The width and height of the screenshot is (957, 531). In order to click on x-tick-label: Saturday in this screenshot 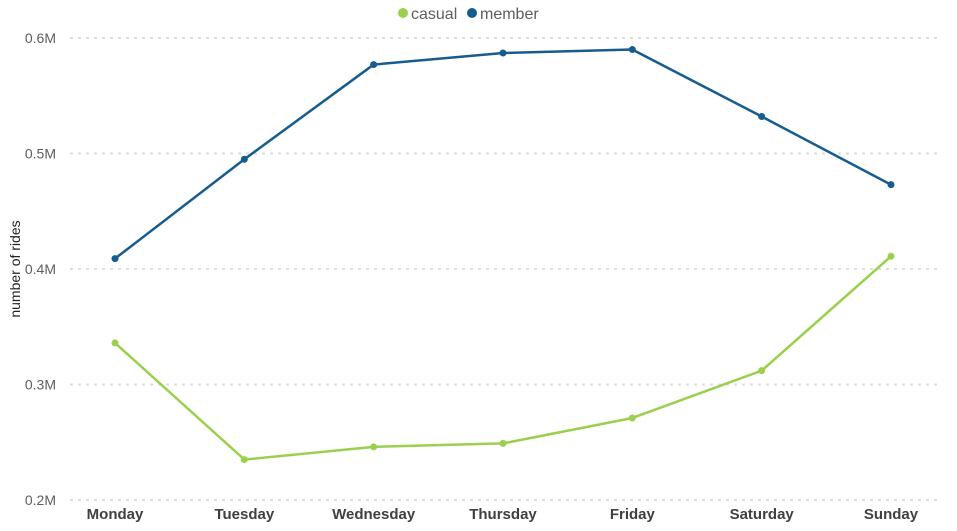, I will do `click(762, 514)`.